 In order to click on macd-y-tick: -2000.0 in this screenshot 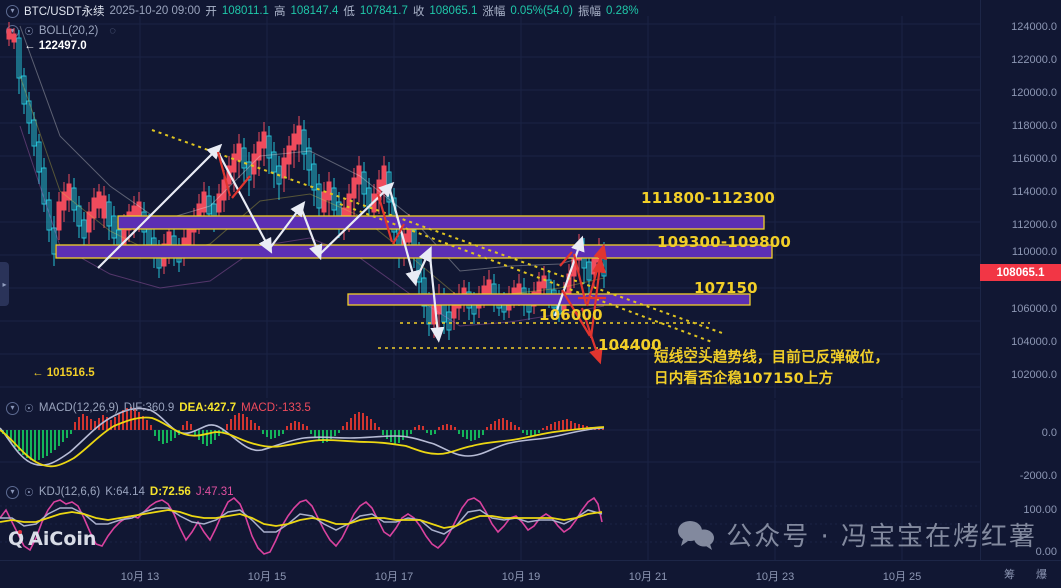, I will do `click(1038, 476)`.